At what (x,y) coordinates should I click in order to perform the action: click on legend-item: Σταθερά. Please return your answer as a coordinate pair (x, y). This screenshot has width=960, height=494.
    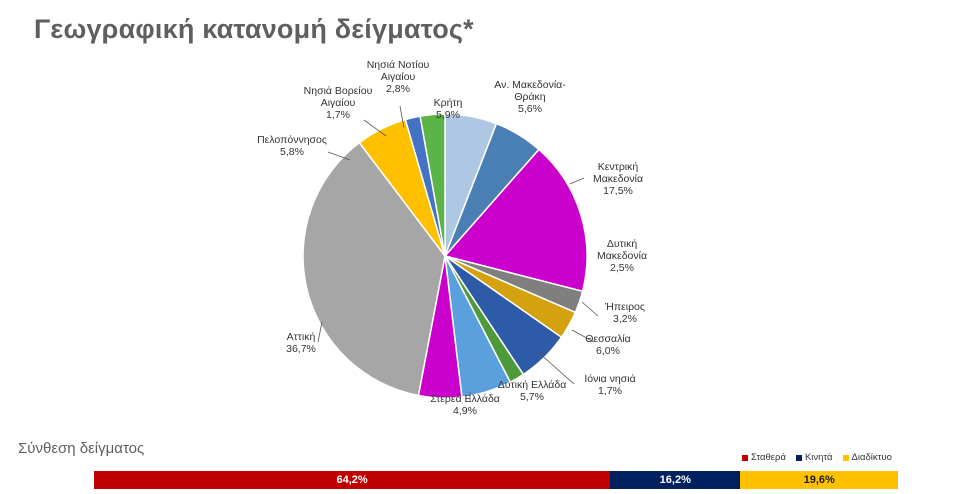
    Looking at the image, I should click on (764, 457).